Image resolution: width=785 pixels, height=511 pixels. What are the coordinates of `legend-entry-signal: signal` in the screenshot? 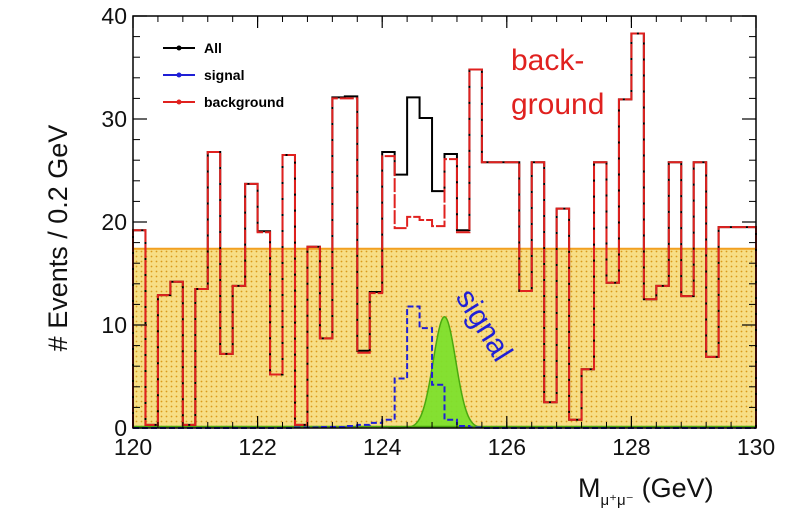 It's located at (203, 75).